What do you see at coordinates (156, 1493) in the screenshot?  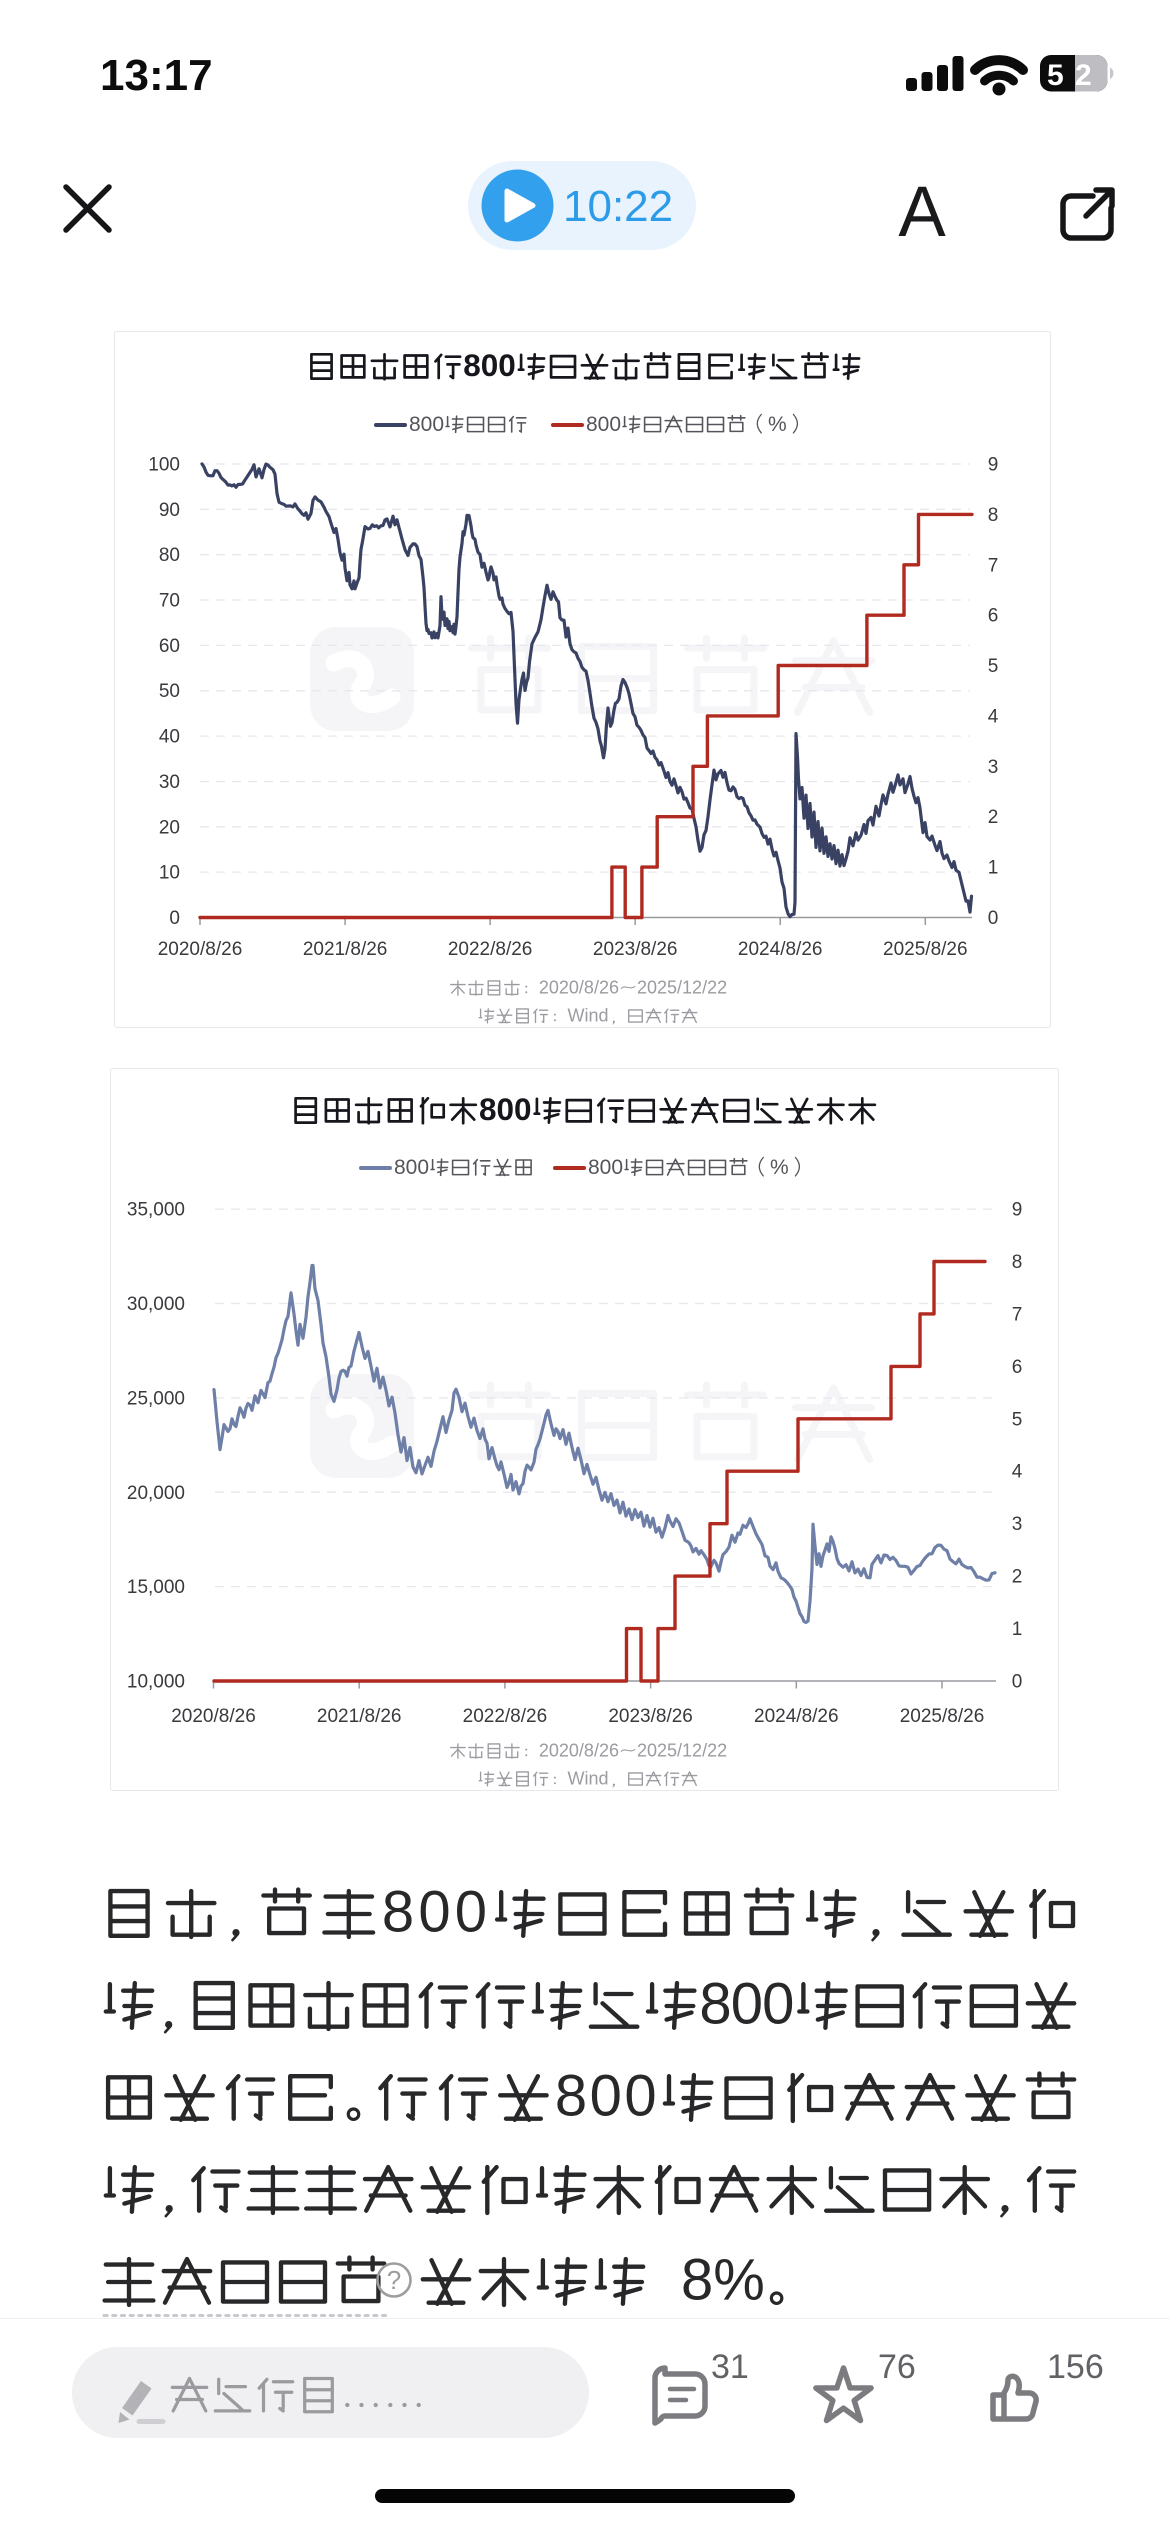 I see `svg-text: 20,000` at bounding box center [156, 1493].